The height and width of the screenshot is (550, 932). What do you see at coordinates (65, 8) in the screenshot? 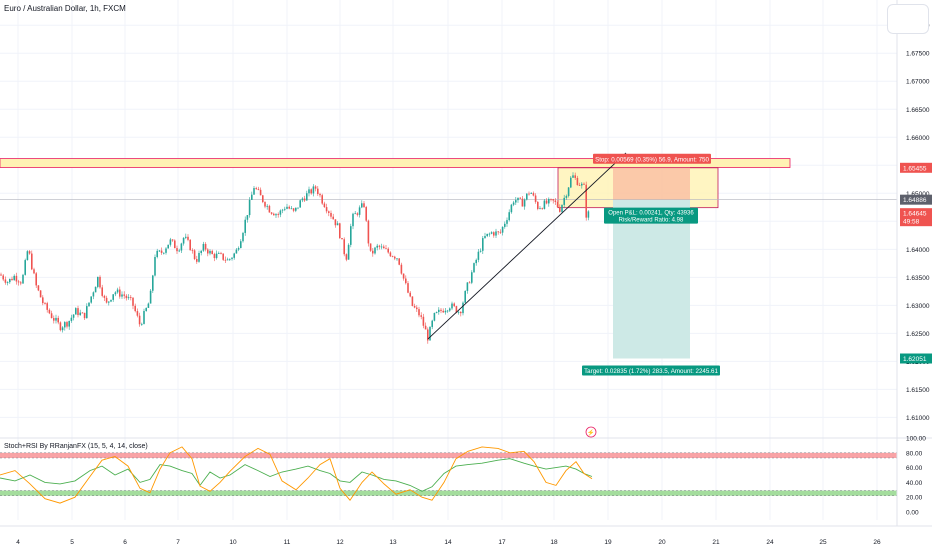
I see `symbol-title: Euro / Australian Dollar, 1h, FXCM` at bounding box center [65, 8].